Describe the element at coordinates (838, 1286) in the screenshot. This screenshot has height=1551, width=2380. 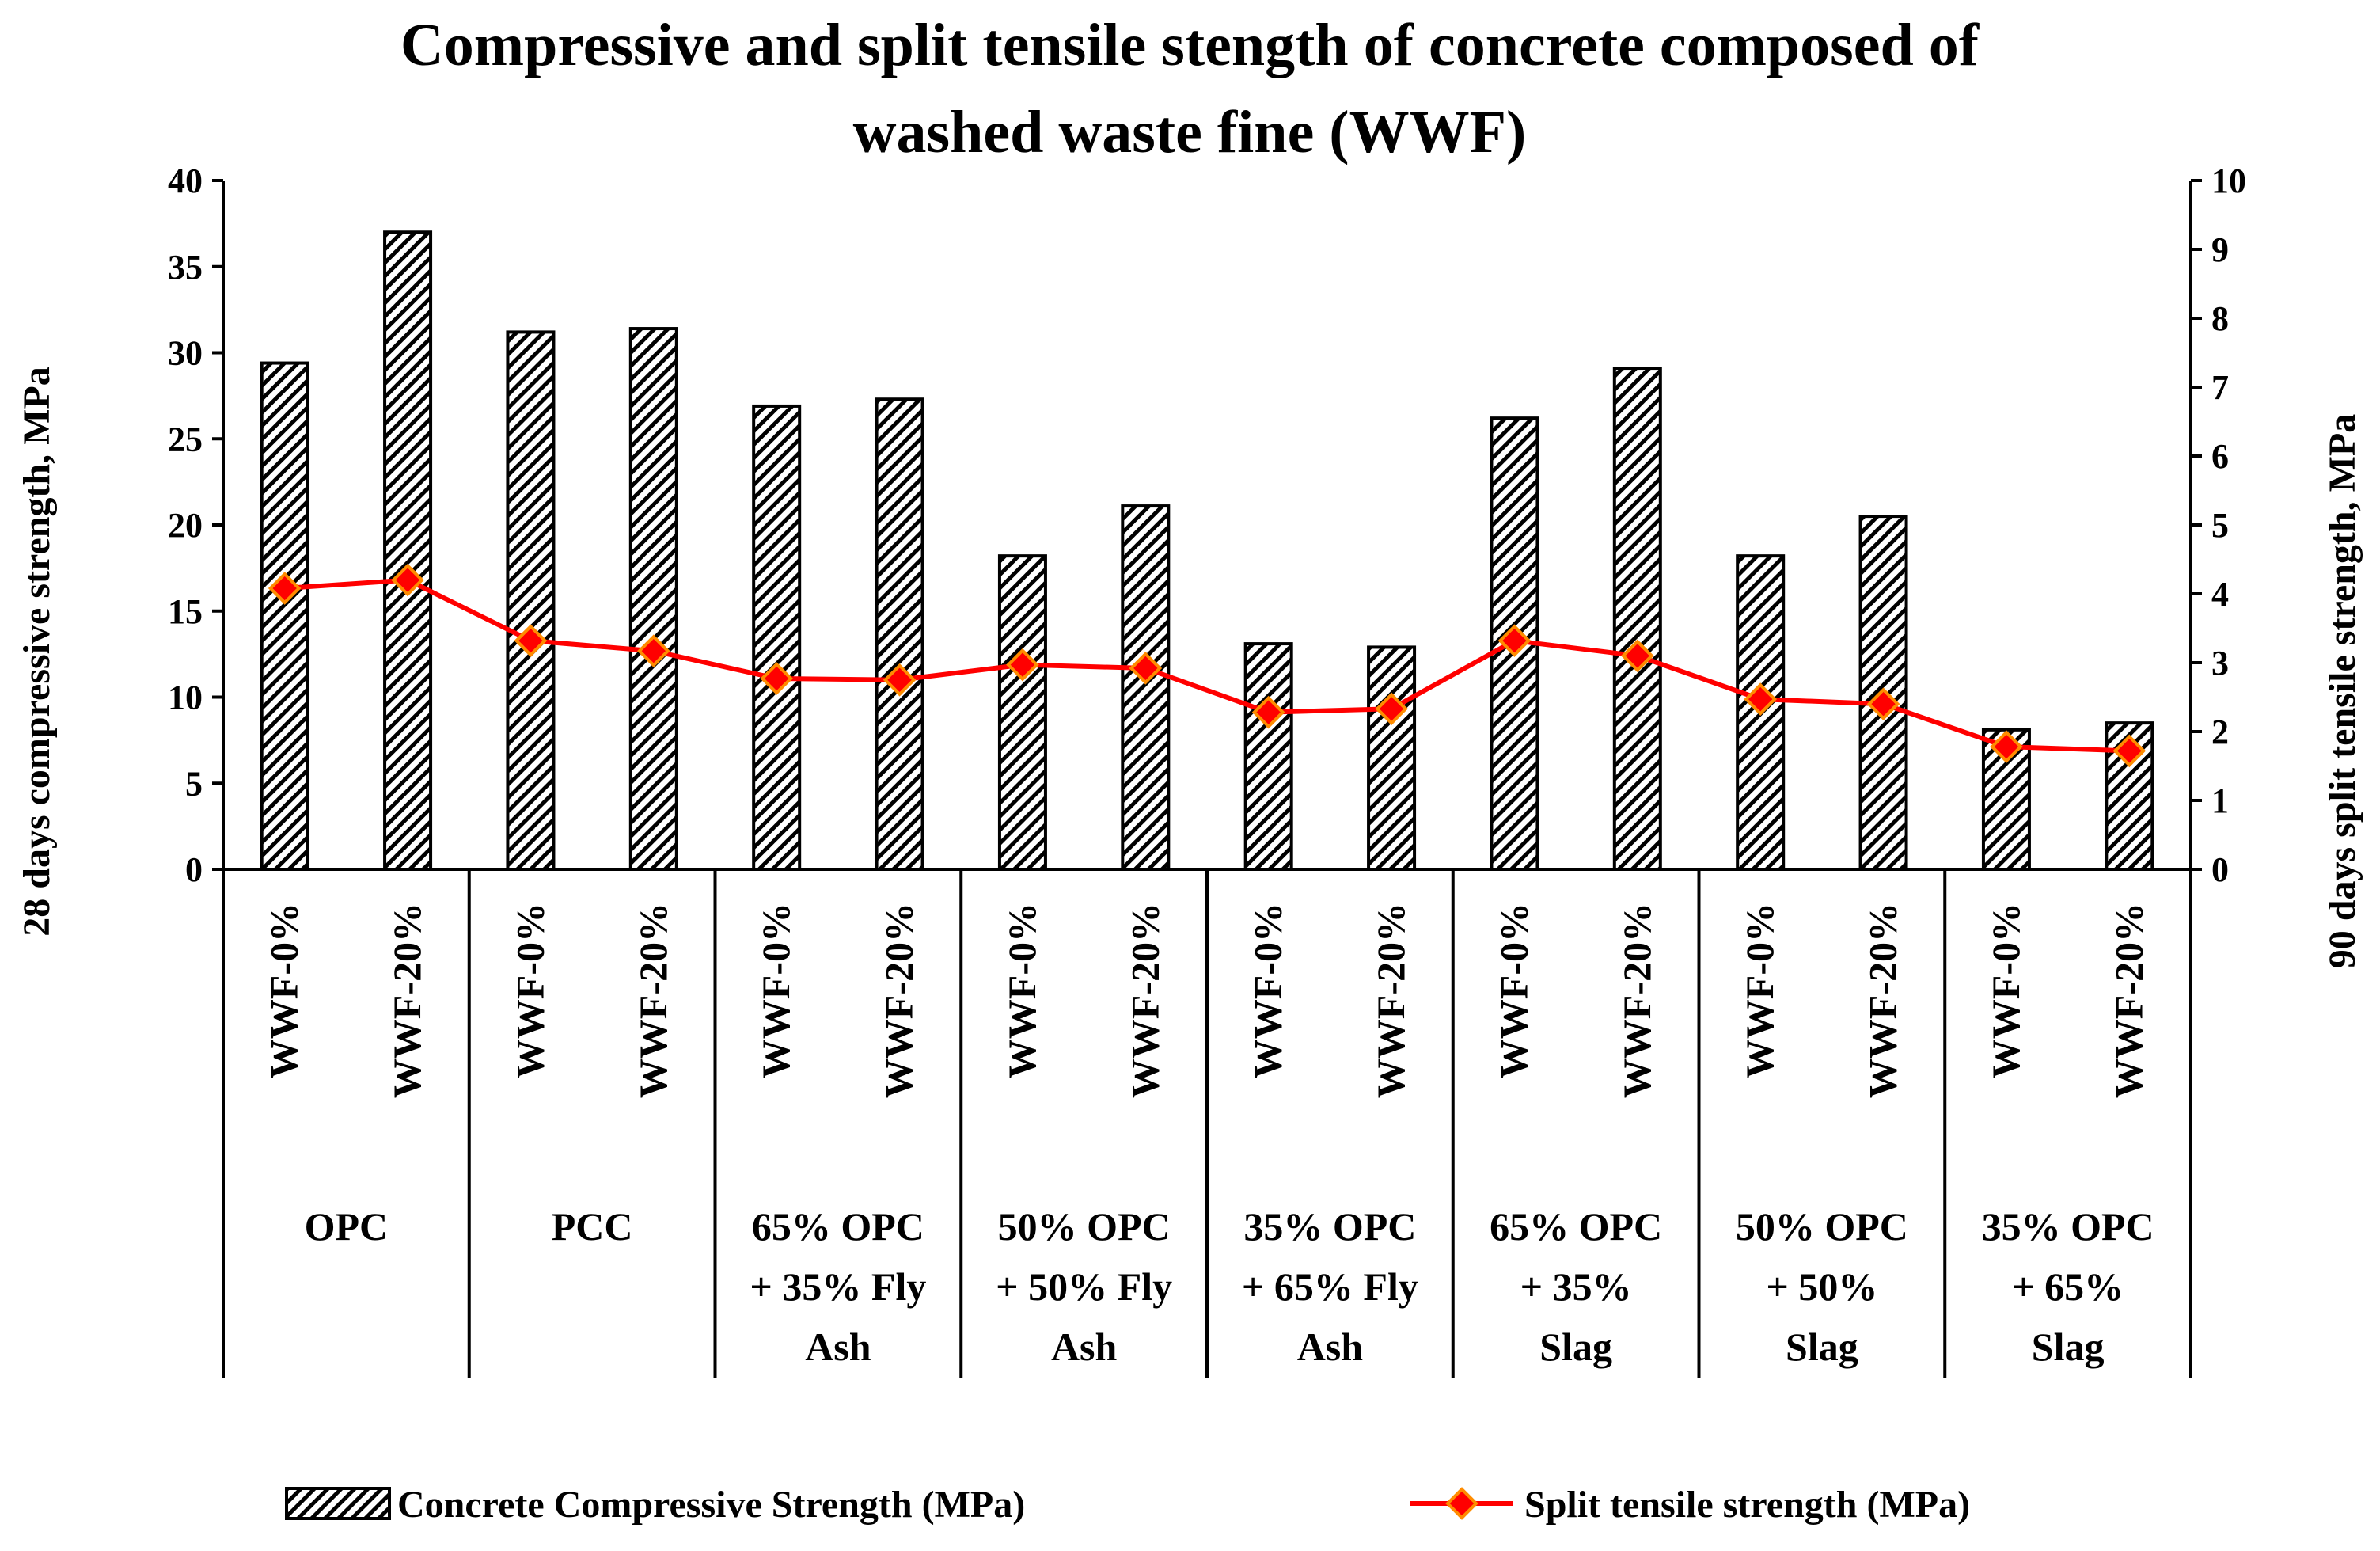
I see `group-label: + 35% Fly` at that location.